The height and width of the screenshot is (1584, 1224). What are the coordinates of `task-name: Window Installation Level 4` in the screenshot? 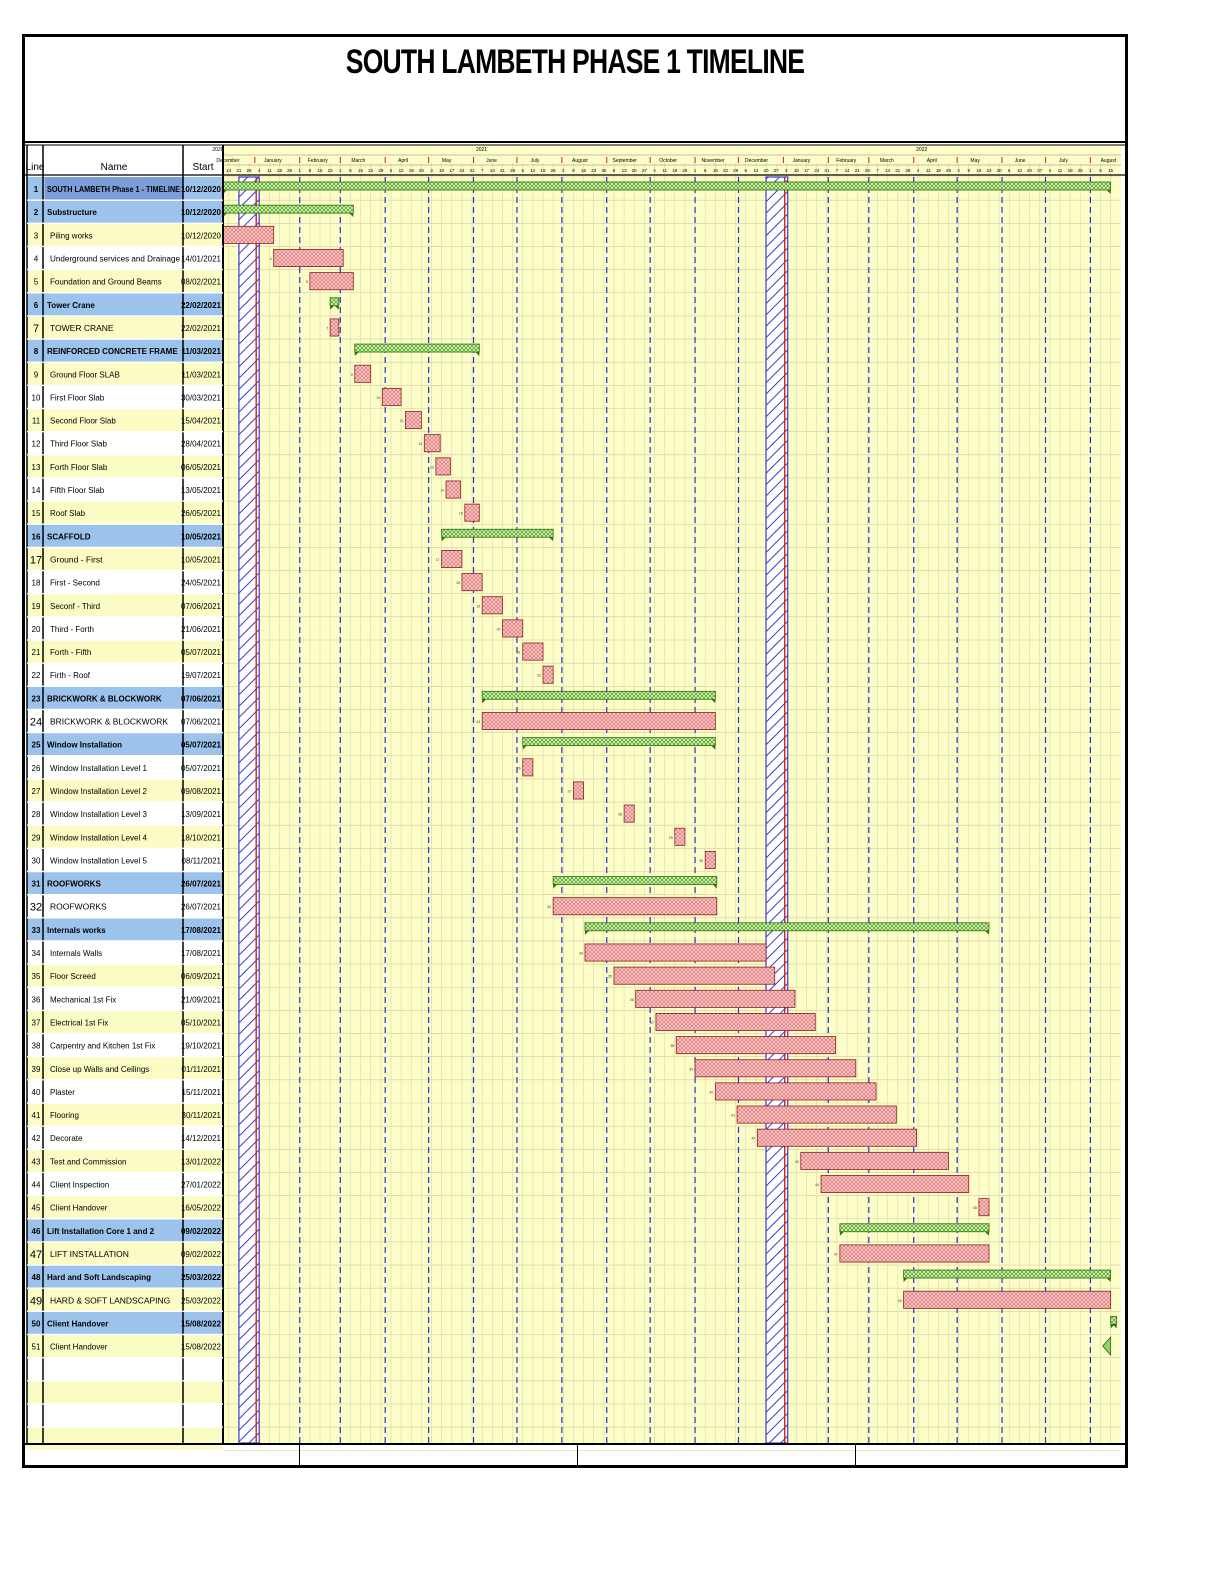 It's located at (98, 837).